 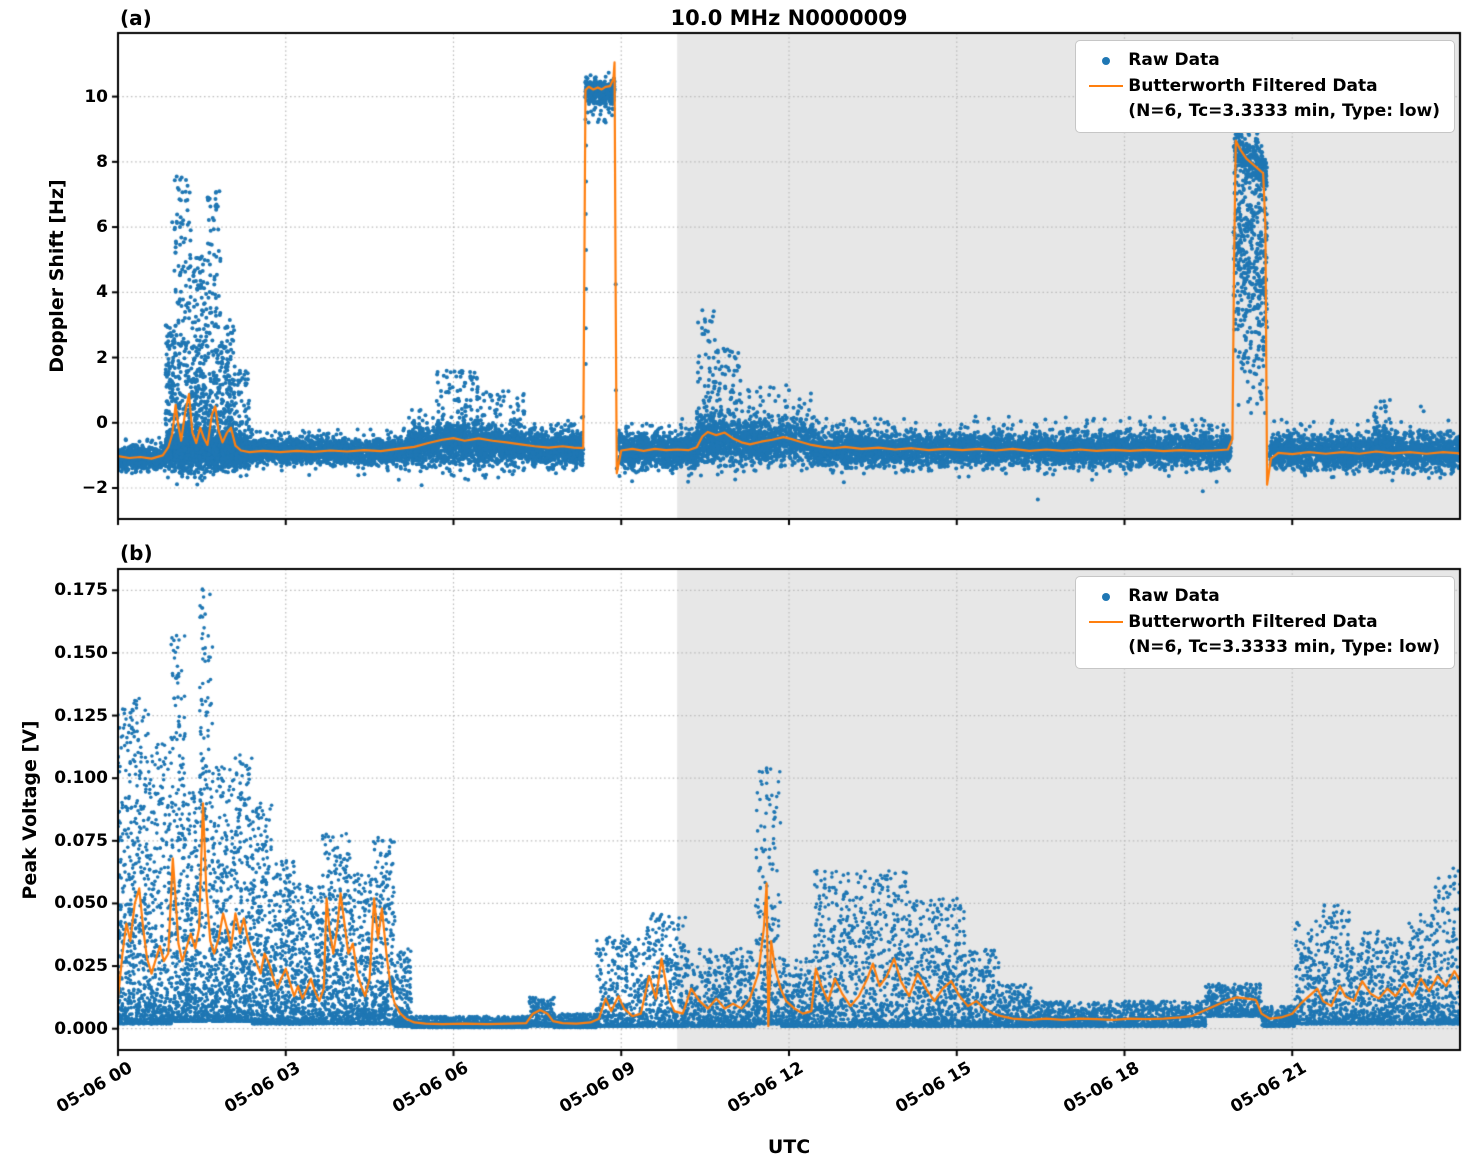 What do you see at coordinates (81, 966) in the screenshot?
I see `y-tick-label: 0.025` at bounding box center [81, 966].